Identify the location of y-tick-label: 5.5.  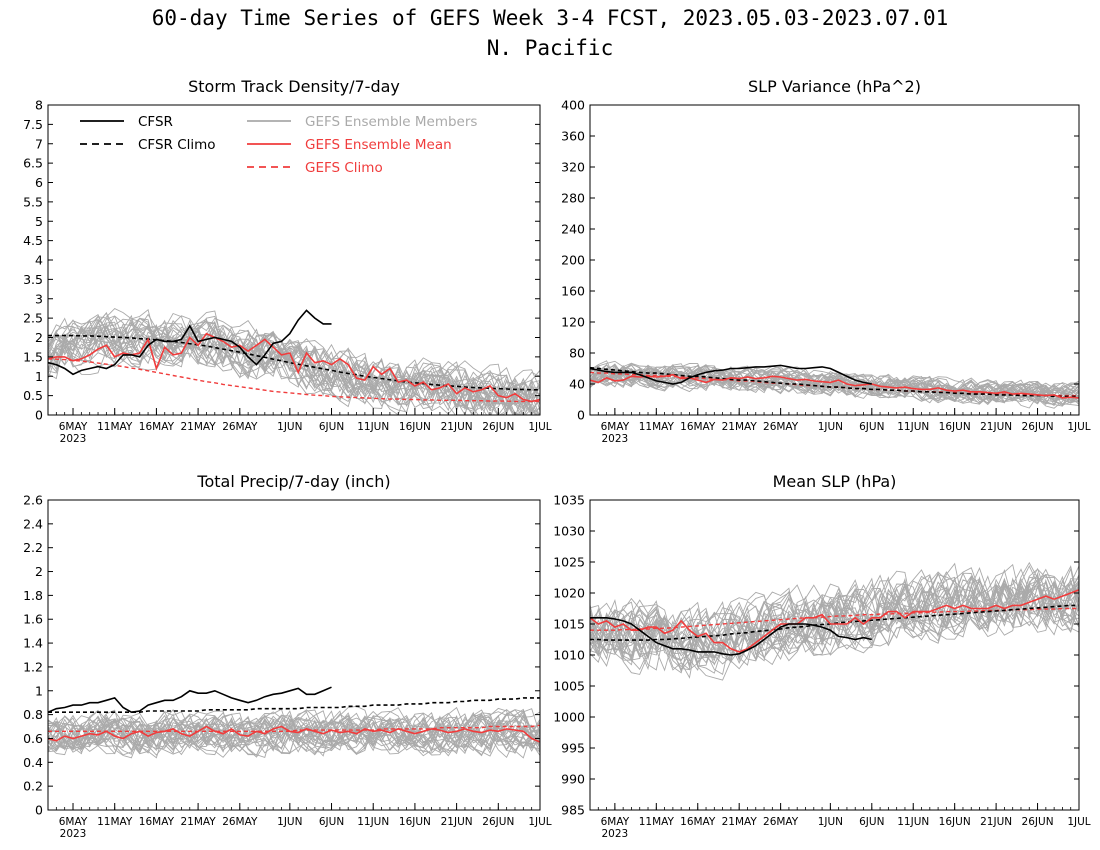
(33, 201).